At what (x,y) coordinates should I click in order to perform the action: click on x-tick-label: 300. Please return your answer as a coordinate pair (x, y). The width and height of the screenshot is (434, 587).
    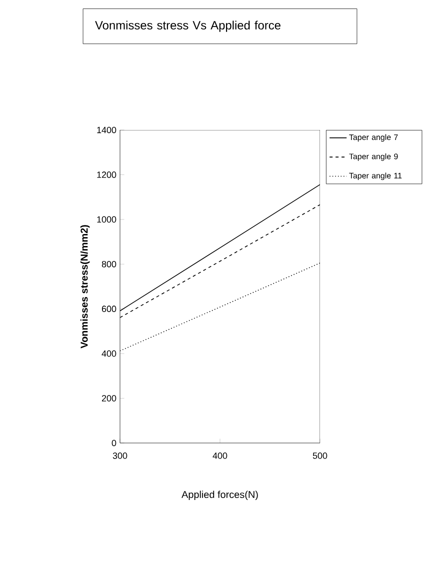
    Looking at the image, I should click on (120, 455).